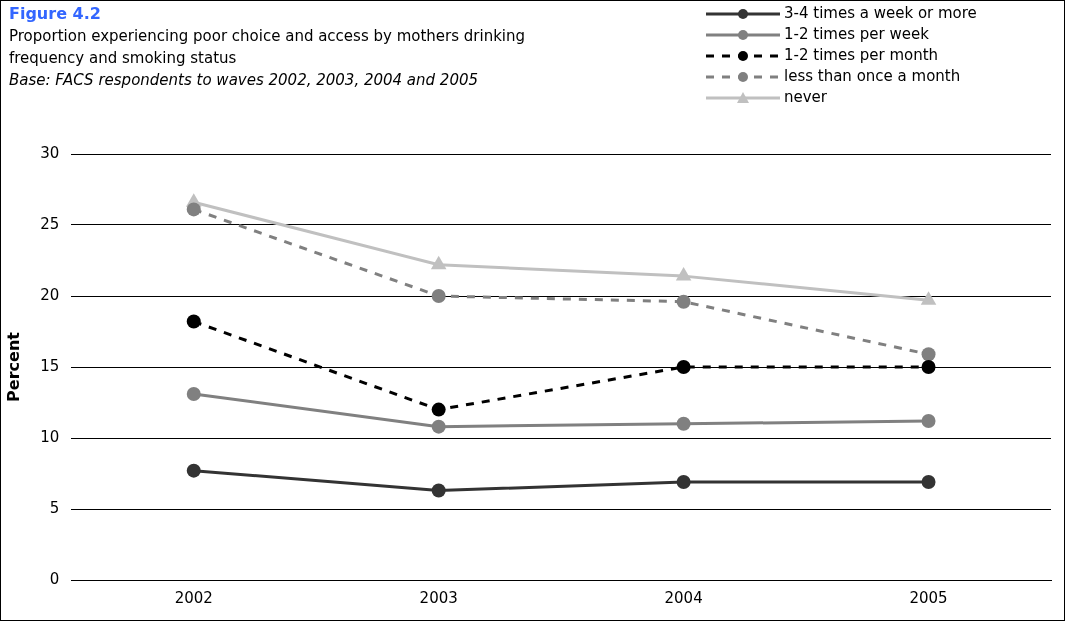  Describe the element at coordinates (872, 76) in the screenshot. I see `legend-label: less than once a month` at that location.